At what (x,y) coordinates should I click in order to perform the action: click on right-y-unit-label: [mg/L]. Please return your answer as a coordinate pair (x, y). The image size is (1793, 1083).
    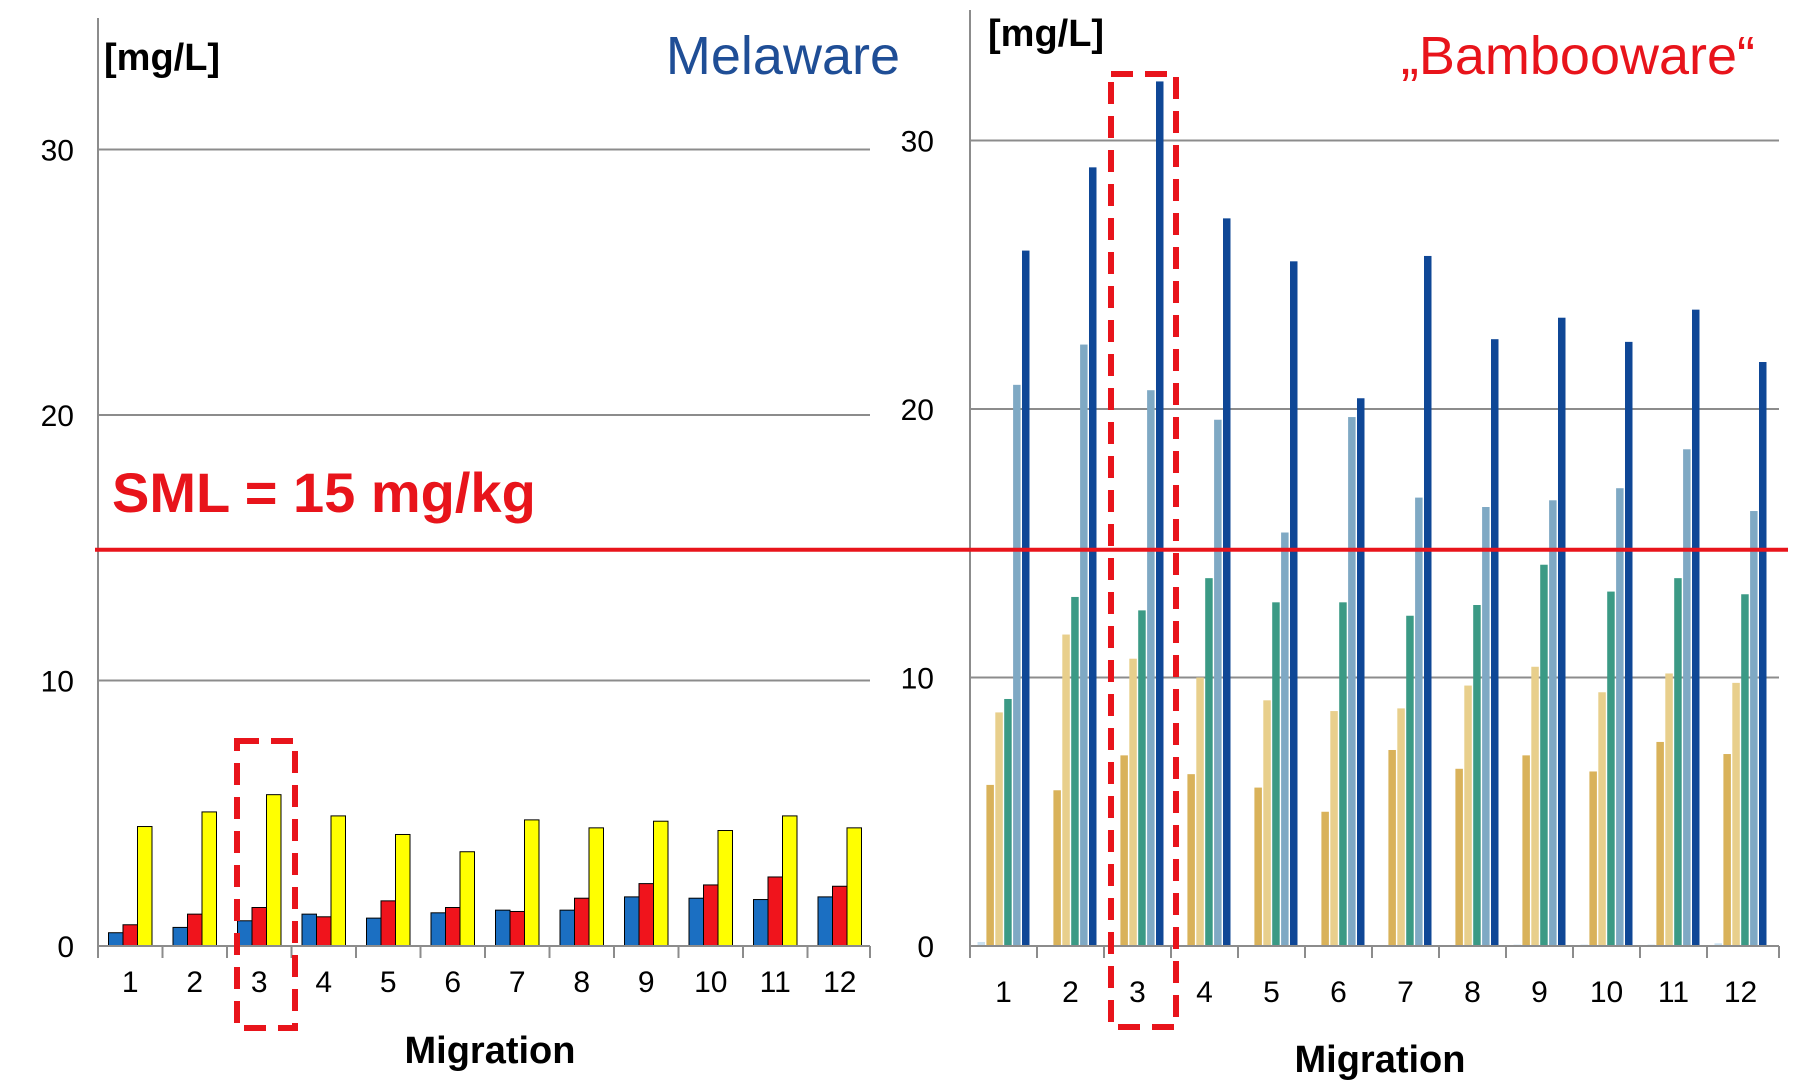
    Looking at the image, I should click on (1046, 34).